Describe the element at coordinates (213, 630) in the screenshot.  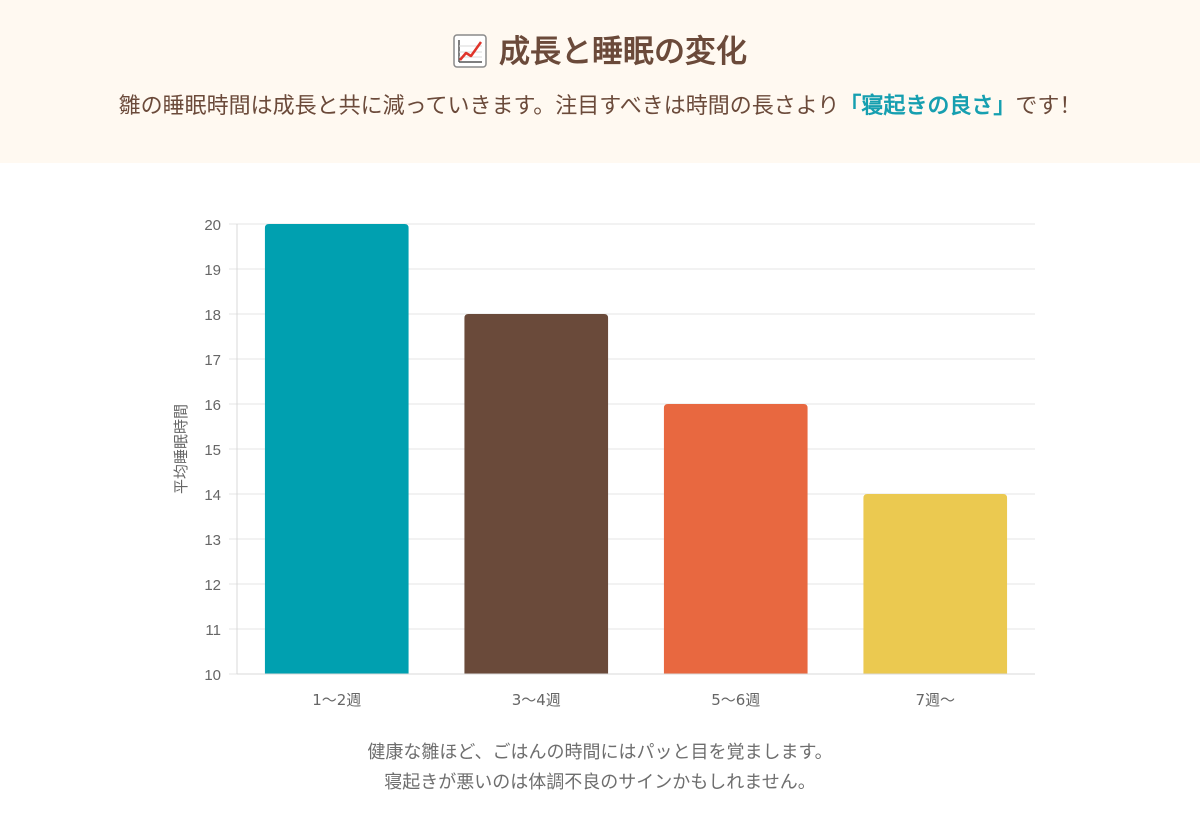
I see `y-tick-label: 11` at that location.